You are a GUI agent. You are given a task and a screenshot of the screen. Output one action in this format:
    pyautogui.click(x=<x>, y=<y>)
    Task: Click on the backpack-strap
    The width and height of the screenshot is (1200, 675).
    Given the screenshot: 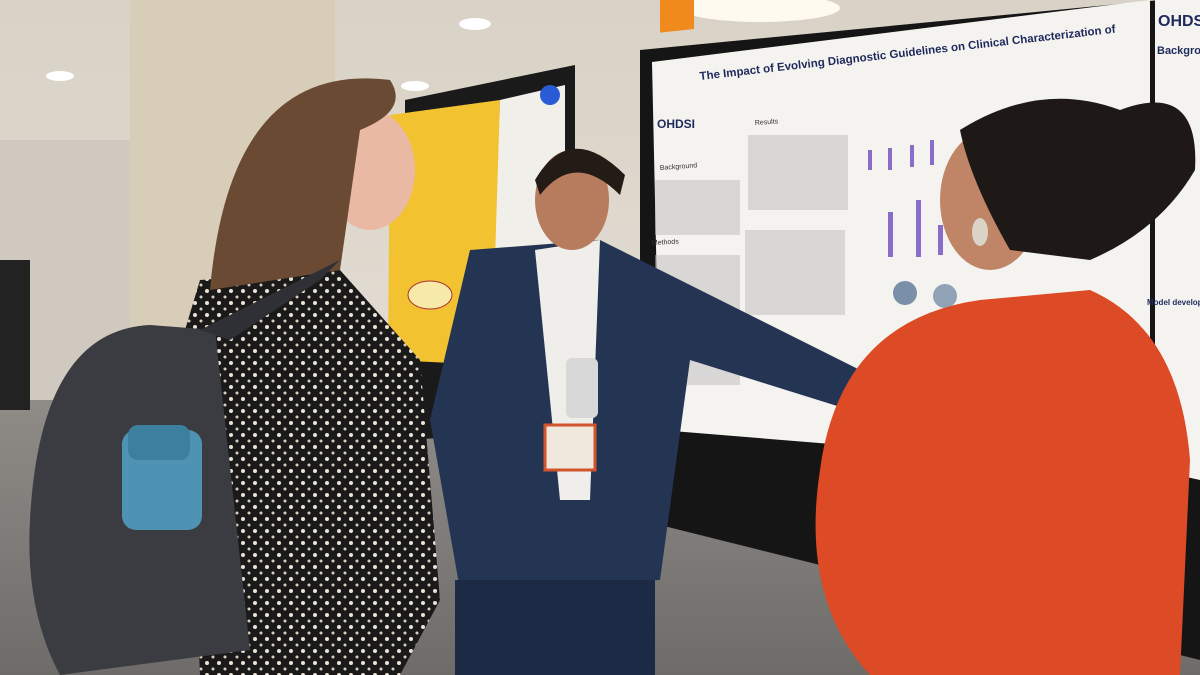 What is the action you would take?
    pyautogui.click(x=270, y=300)
    